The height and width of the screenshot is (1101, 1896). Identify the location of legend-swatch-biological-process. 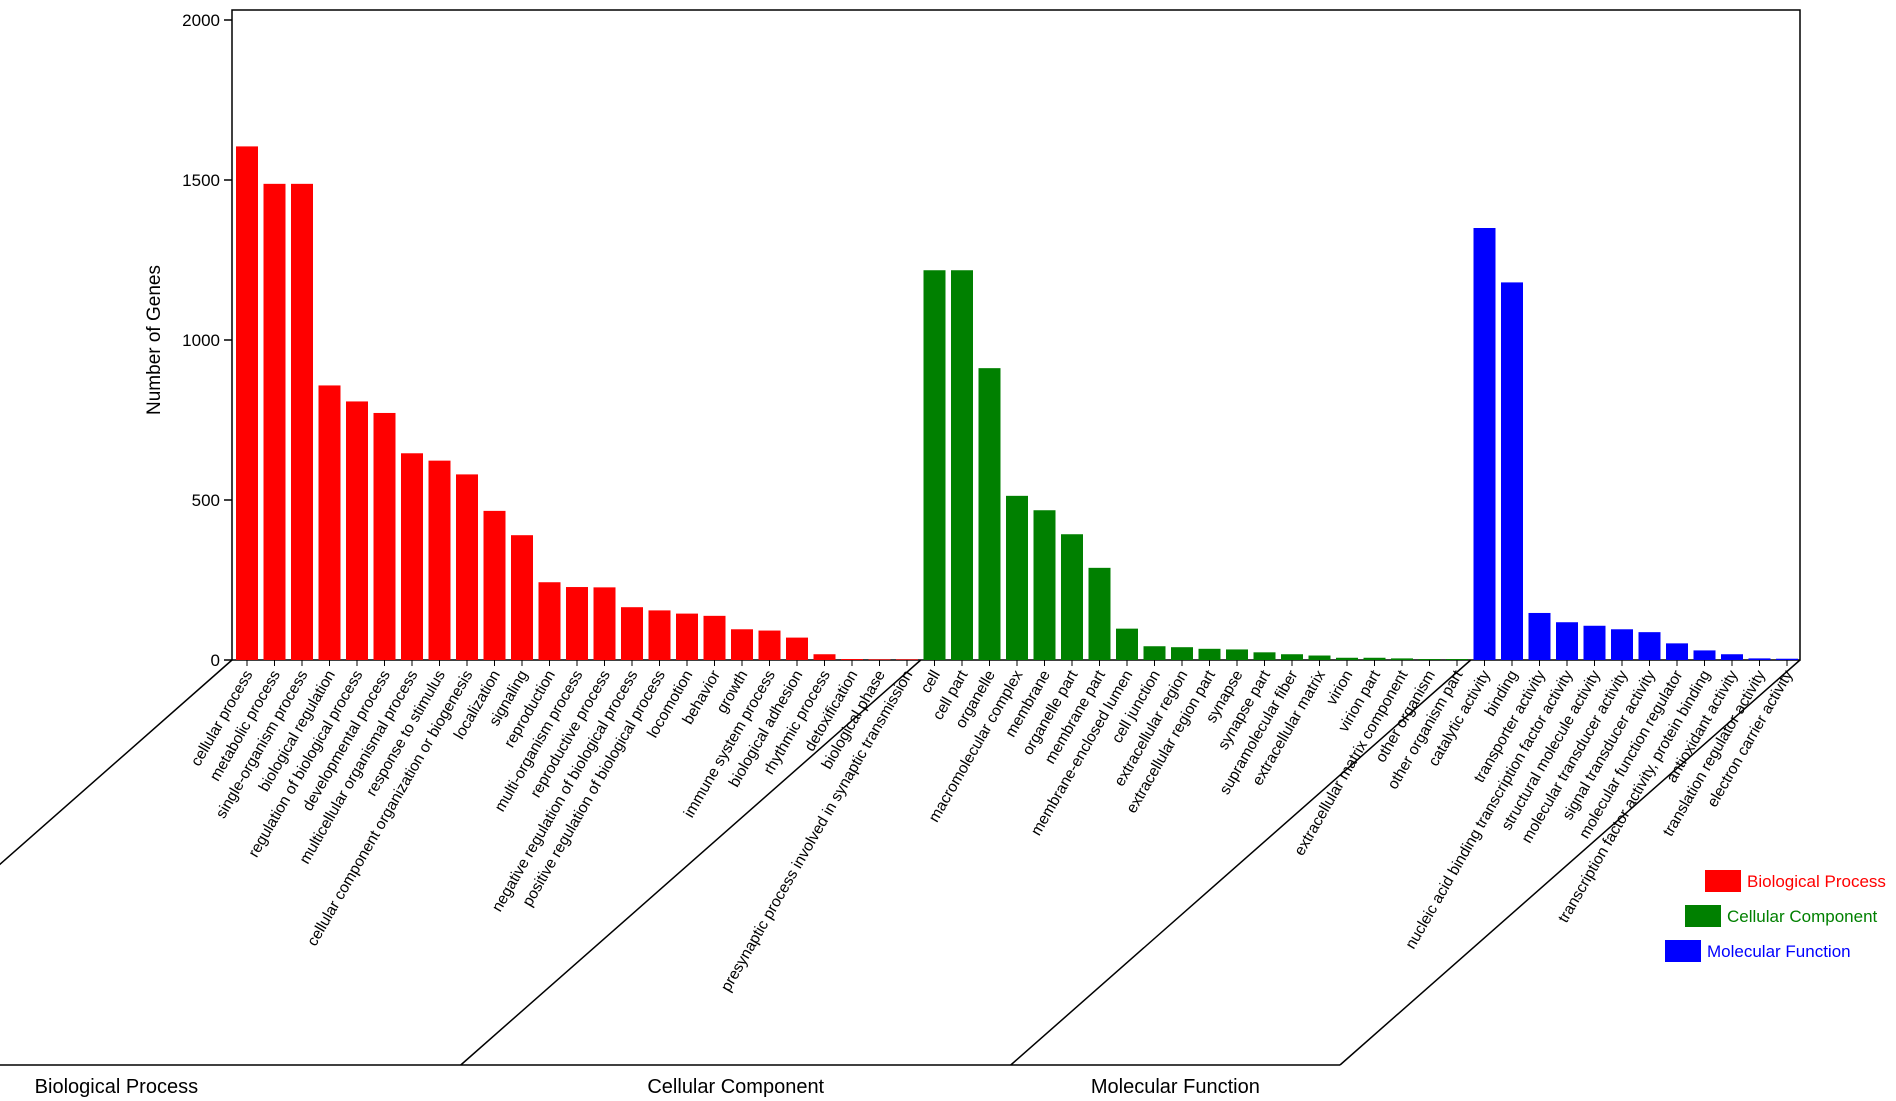
(1723, 881).